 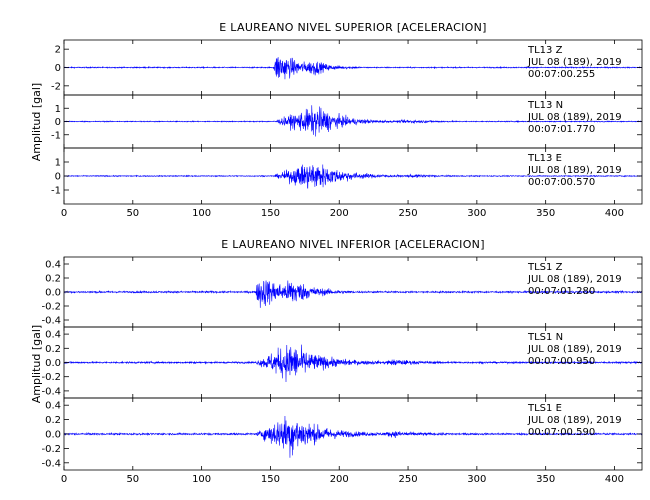 I want to click on station-component-label: TL13 E, so click(x=544, y=158).